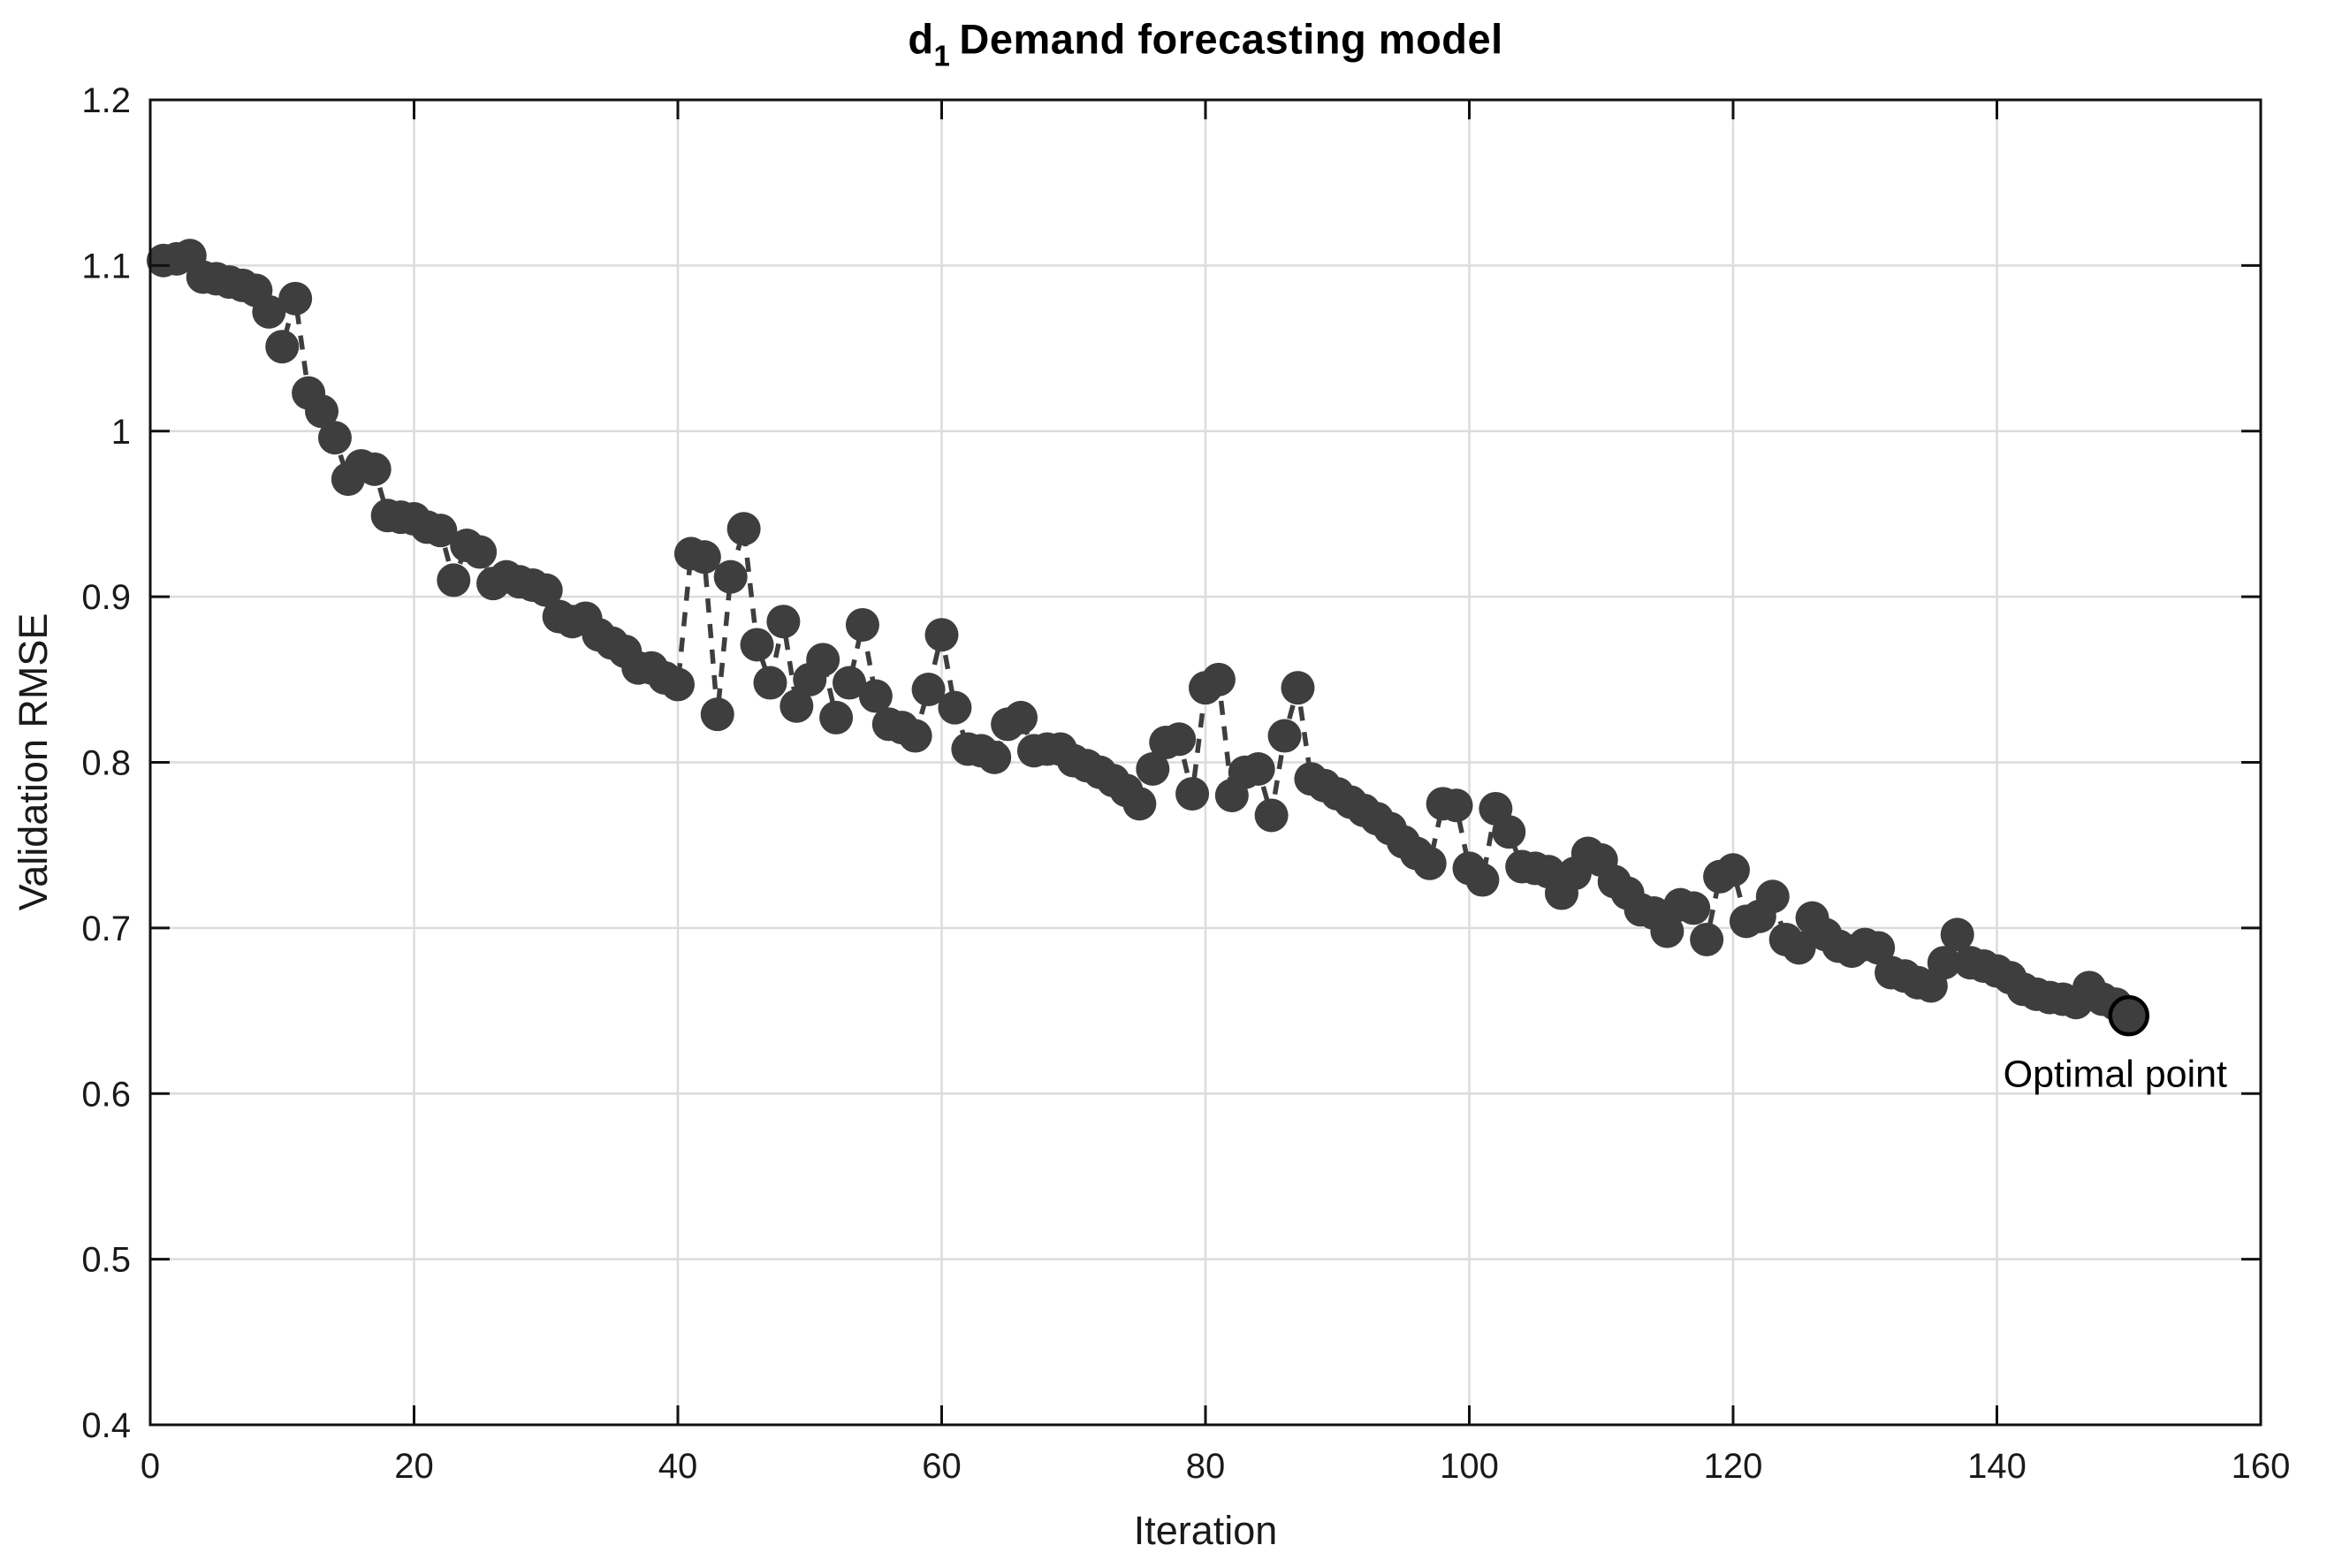 The width and height of the screenshot is (2327, 1568). Describe the element at coordinates (106, 1260) in the screenshot. I see `y-tick-label: 0.5` at that location.